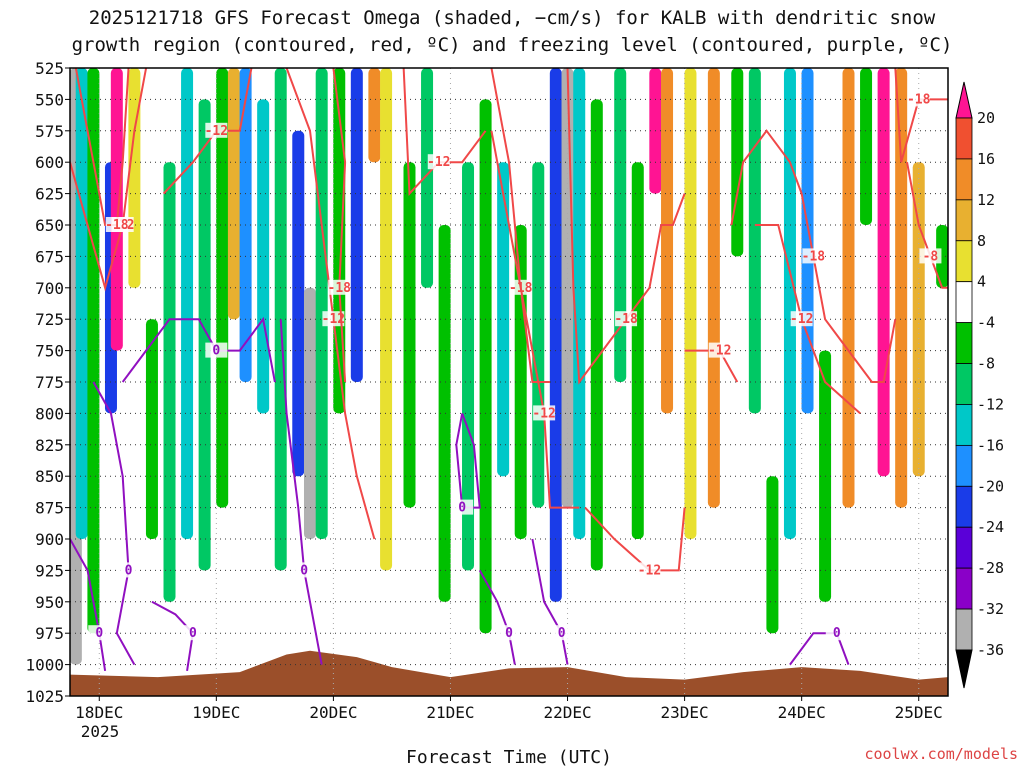  I want to click on colorbar-label: 16, so click(986, 159).